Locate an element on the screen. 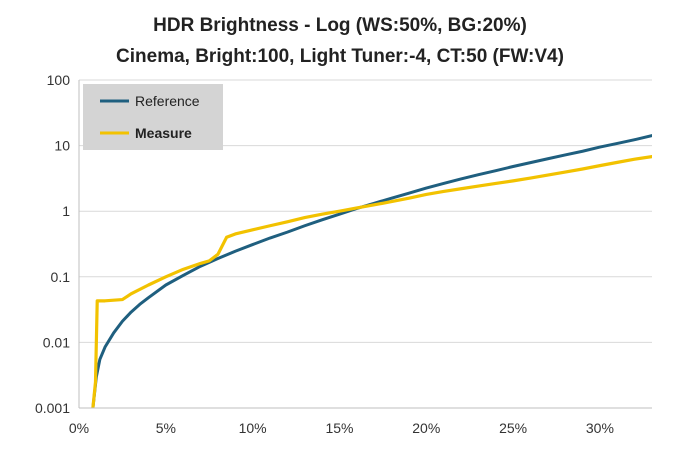  y-tick-label: 0.1 is located at coordinates (61, 277).